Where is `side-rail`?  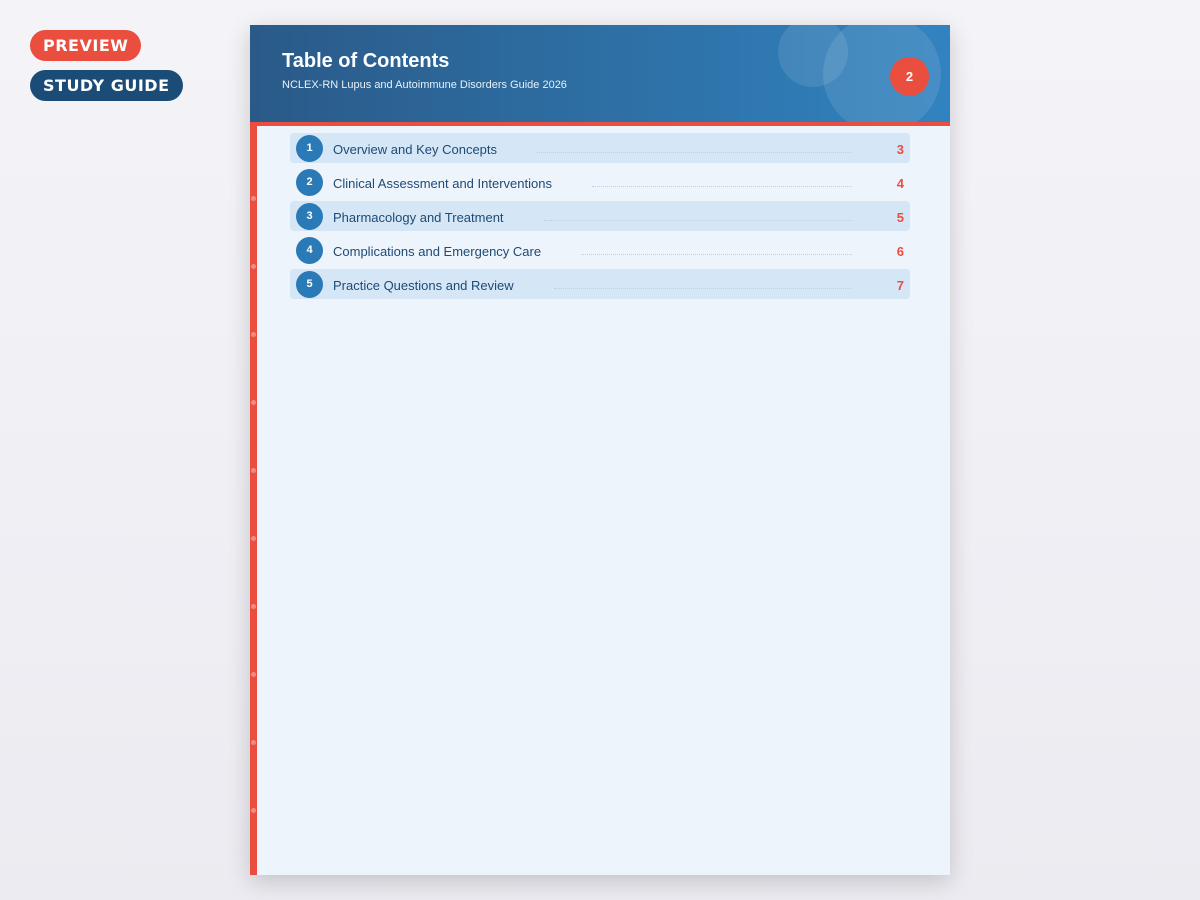 side-rail is located at coordinates (253, 500).